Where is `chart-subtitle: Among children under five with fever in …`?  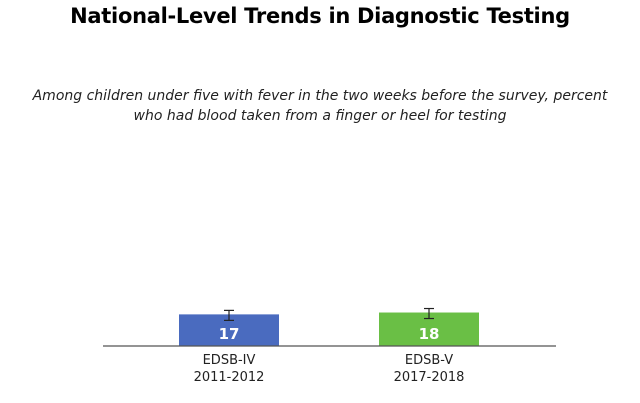 chart-subtitle: Among children under five with fever in … is located at coordinates (320, 106).